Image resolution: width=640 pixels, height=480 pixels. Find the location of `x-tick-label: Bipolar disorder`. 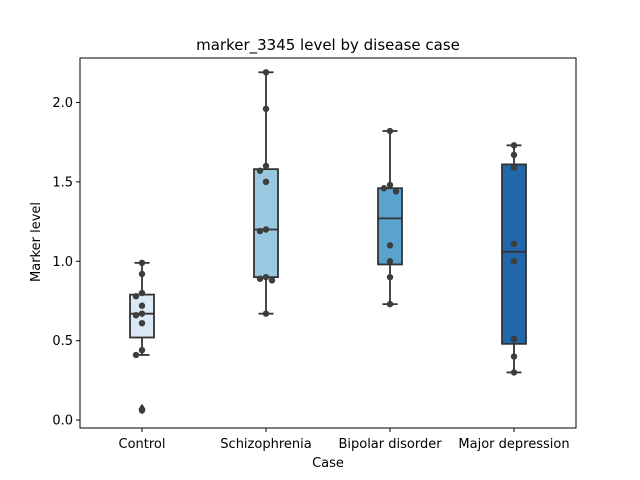

x-tick-label: Bipolar disorder is located at coordinates (390, 444).